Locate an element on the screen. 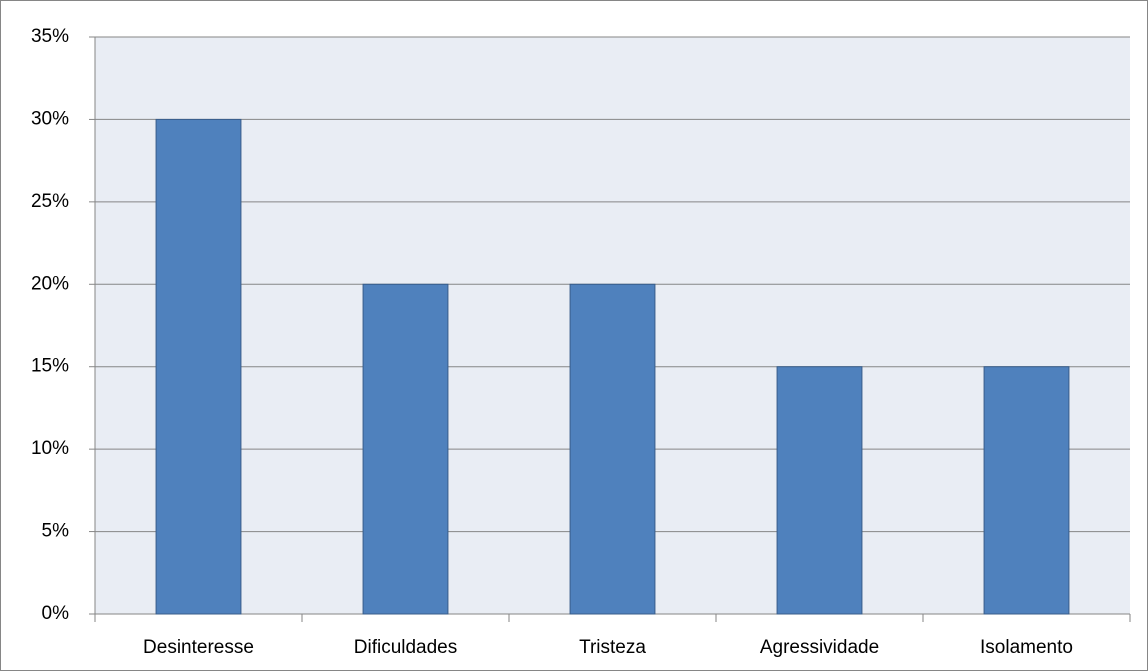 The image size is (1148, 671). y-tick-label: 5% is located at coordinates (56, 531).